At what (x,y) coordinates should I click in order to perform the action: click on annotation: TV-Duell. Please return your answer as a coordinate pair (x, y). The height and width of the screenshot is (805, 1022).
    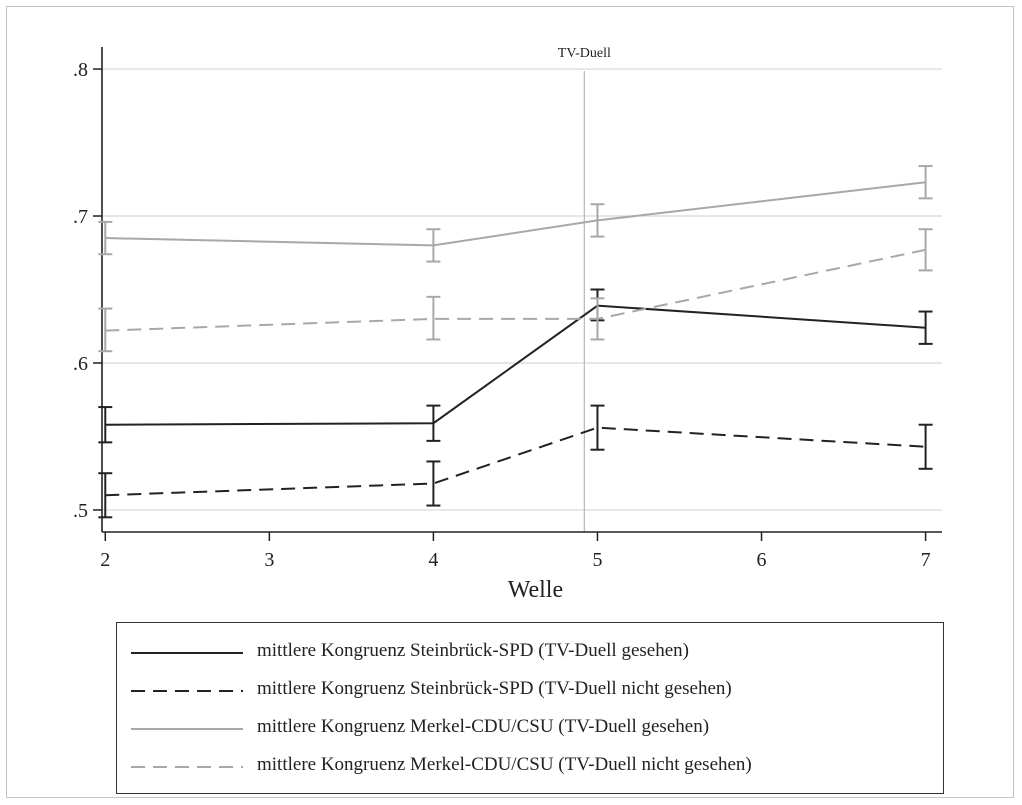
    Looking at the image, I should click on (584, 289).